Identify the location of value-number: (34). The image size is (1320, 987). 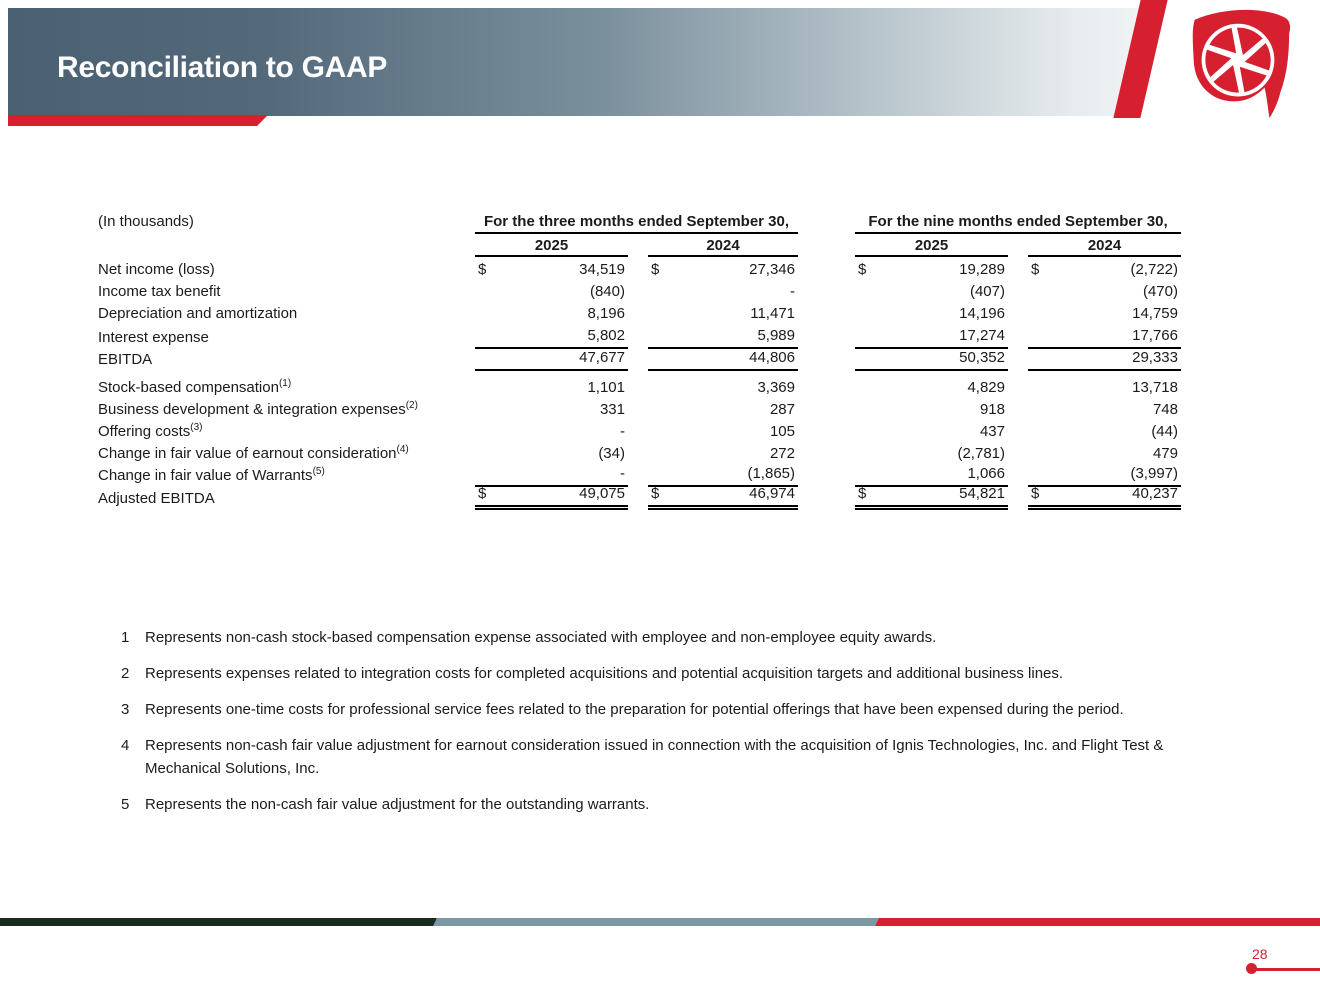
(611, 453).